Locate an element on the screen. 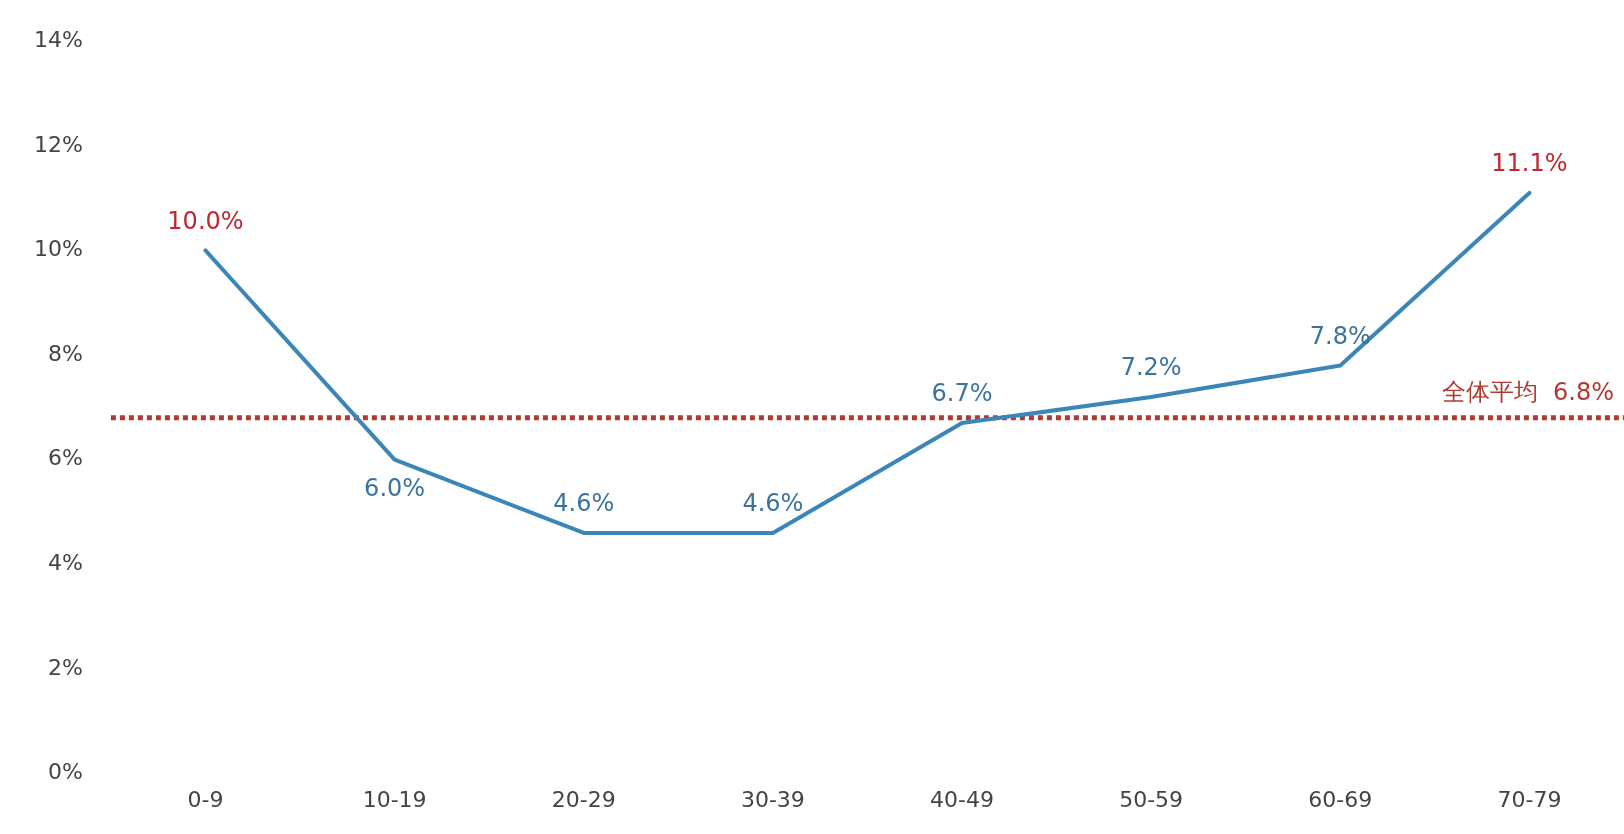 This screenshot has width=1624, height=834. data-label: 7.2% is located at coordinates (1151, 367).